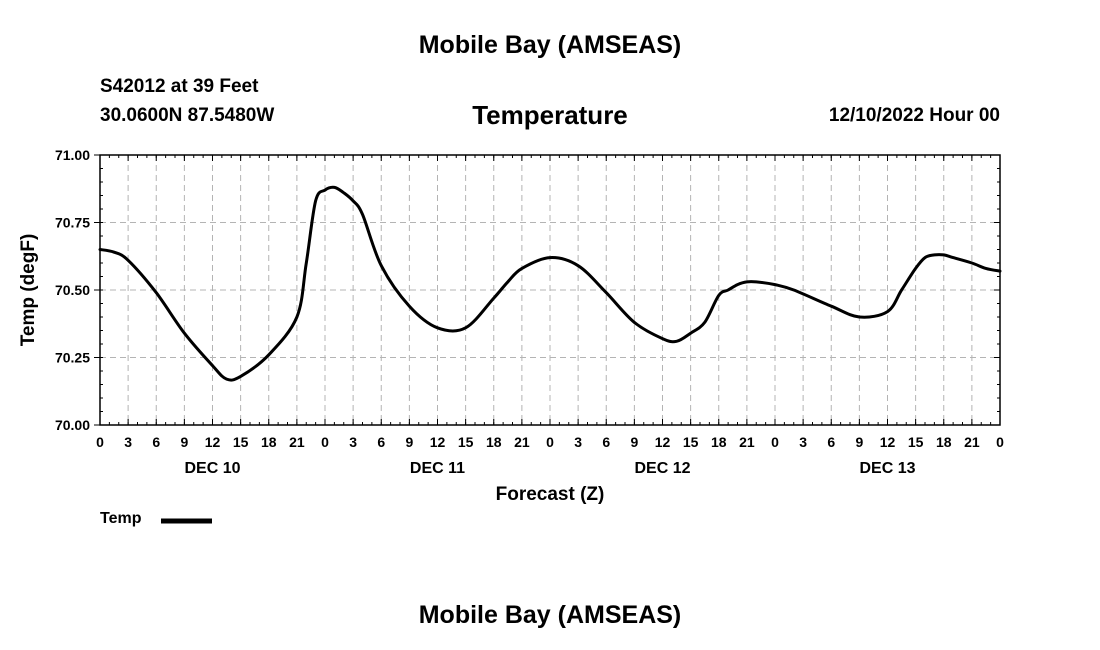 The height and width of the screenshot is (650, 1100). I want to click on y-tick-label: 70.75, so click(72, 223).